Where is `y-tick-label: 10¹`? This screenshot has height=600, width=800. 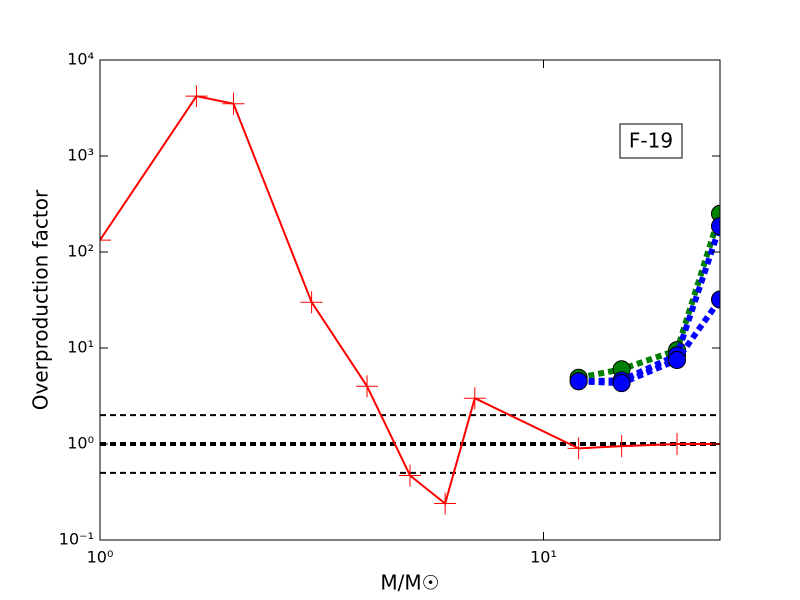 y-tick-label: 10¹ is located at coordinates (80, 347).